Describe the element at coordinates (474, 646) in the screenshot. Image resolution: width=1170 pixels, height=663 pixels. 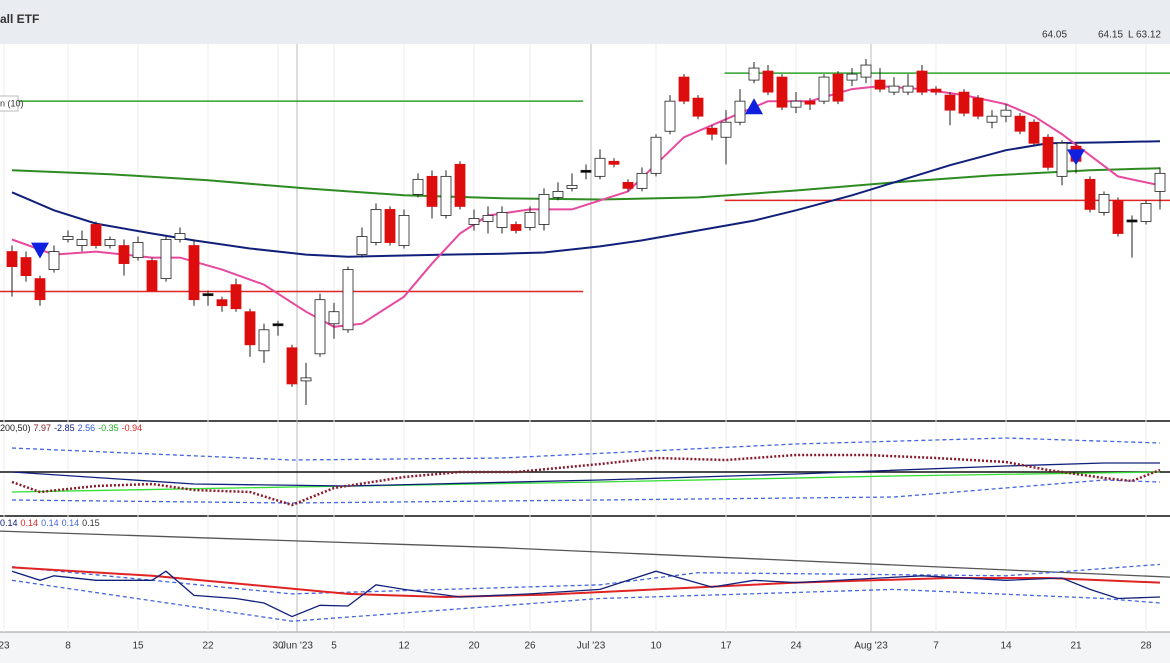
I see `x-tick-label: 20` at that location.